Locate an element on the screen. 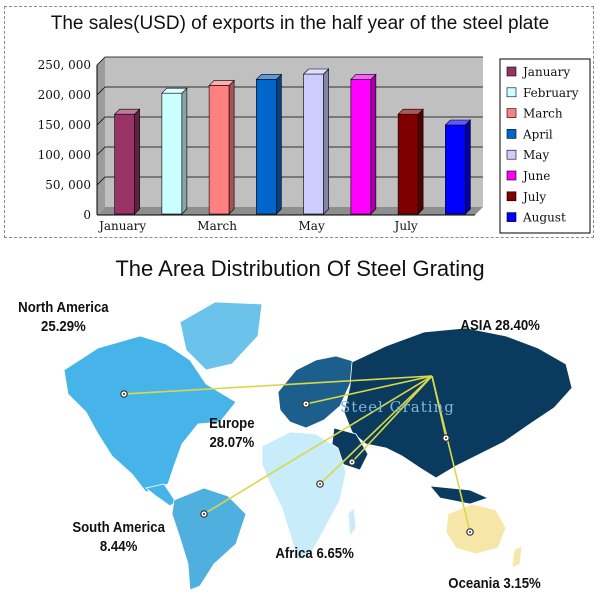  y-tick-label: 100, 000 is located at coordinates (64, 155).